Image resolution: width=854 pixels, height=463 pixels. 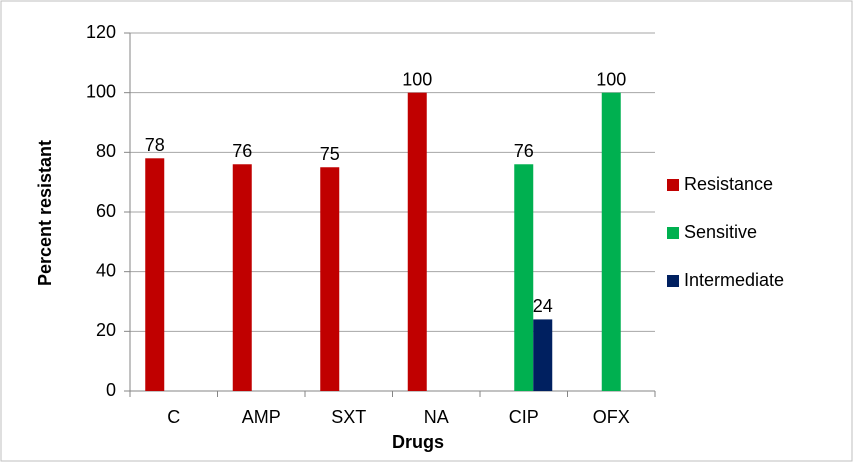 What do you see at coordinates (45, 213) in the screenshot?
I see `y-axis-label: Percent resistant` at bounding box center [45, 213].